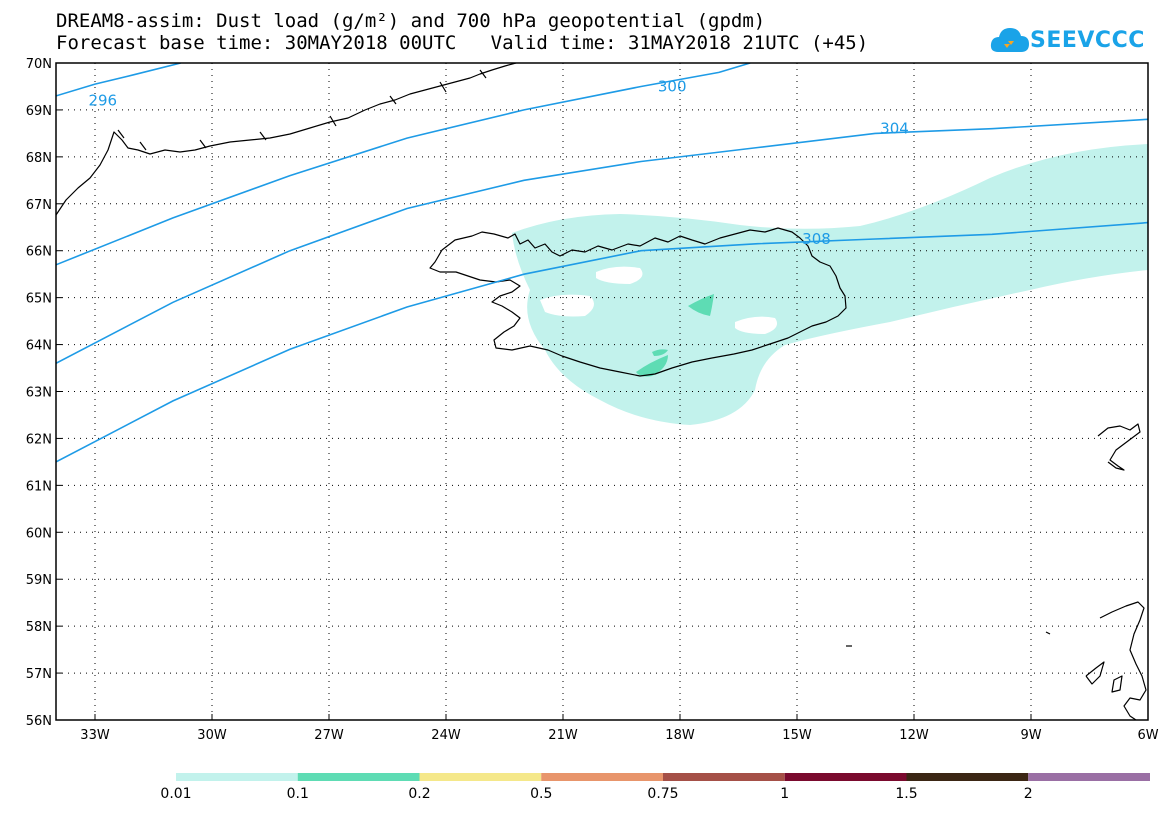  Describe the element at coordinates (1030, 735) in the screenshot. I see `lon-tick-label: 9W` at that location.